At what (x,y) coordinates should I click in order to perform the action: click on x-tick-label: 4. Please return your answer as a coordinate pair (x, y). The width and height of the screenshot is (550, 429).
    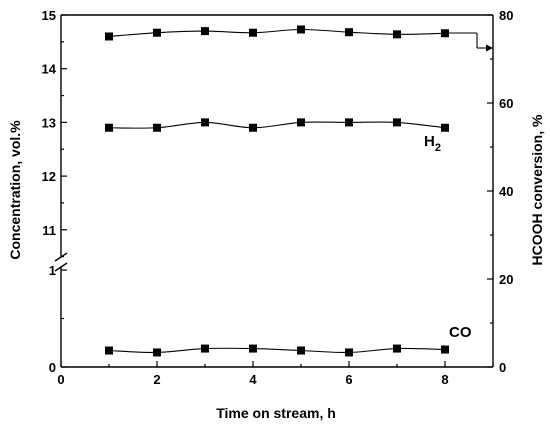
    Looking at the image, I should click on (253, 379).